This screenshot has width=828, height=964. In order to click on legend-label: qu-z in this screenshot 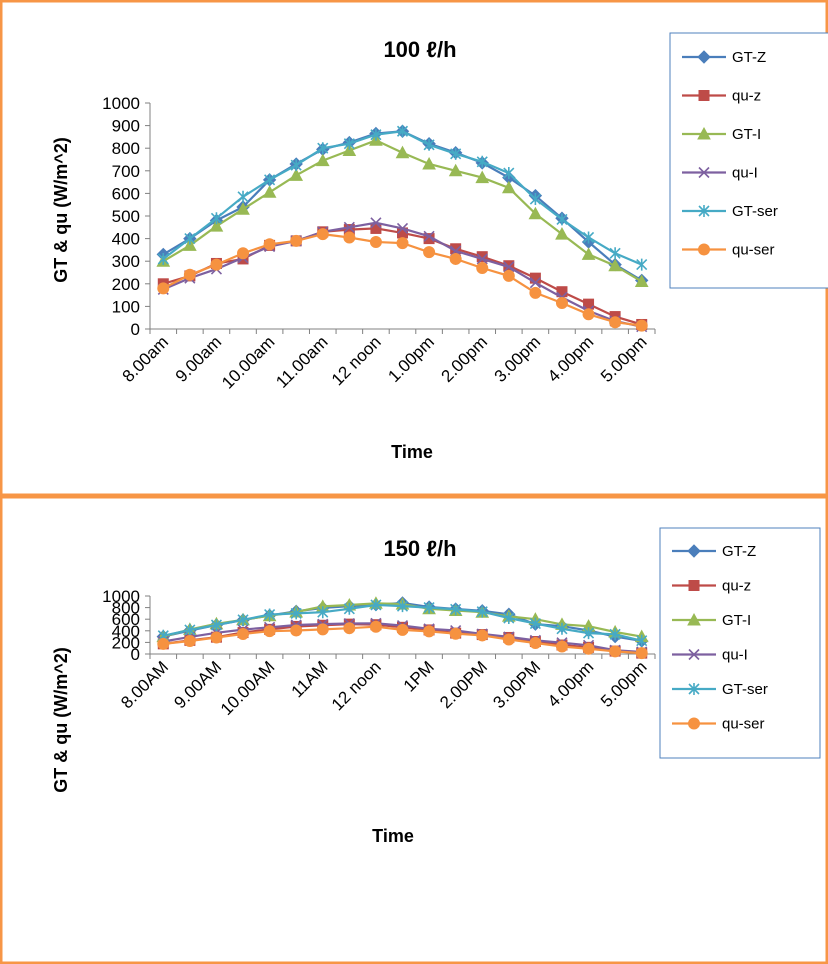, I will do `click(746, 96)`.